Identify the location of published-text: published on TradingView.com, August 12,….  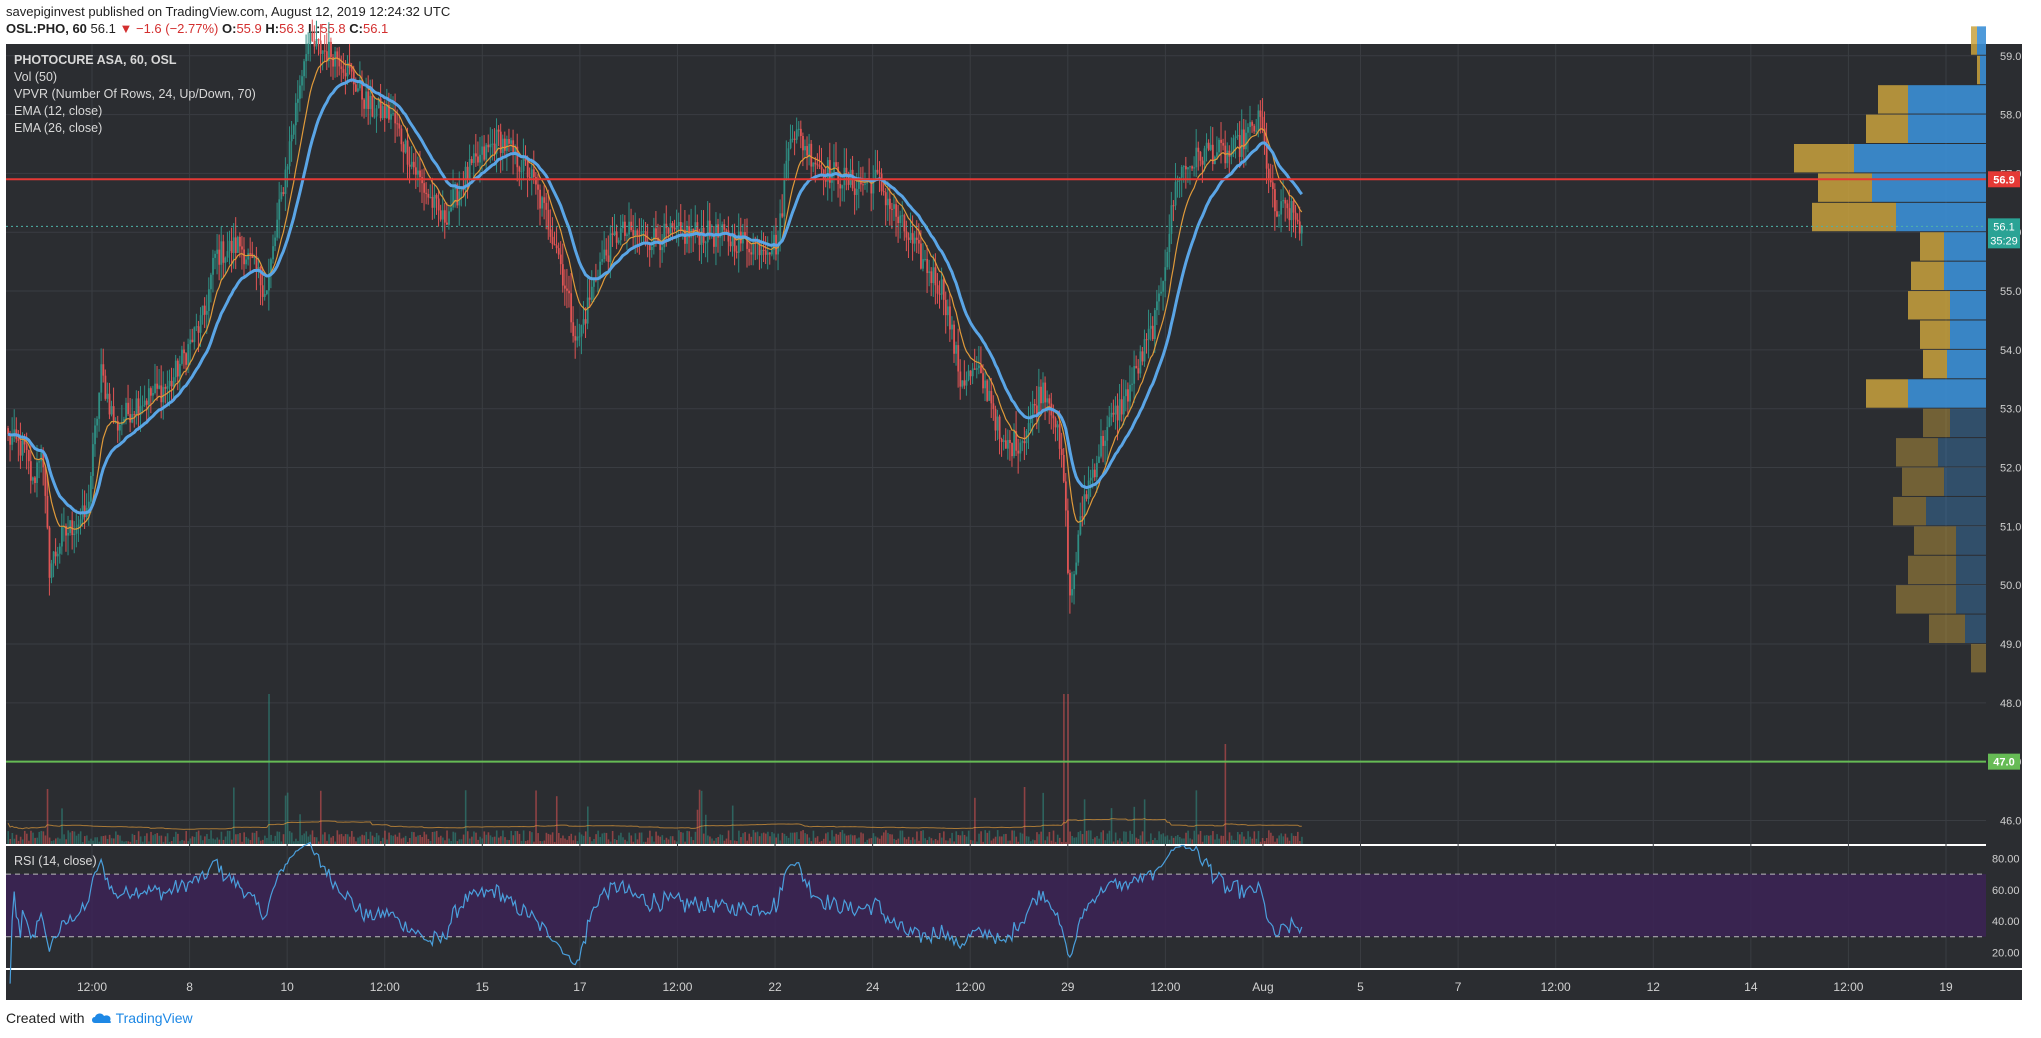
(269, 11).